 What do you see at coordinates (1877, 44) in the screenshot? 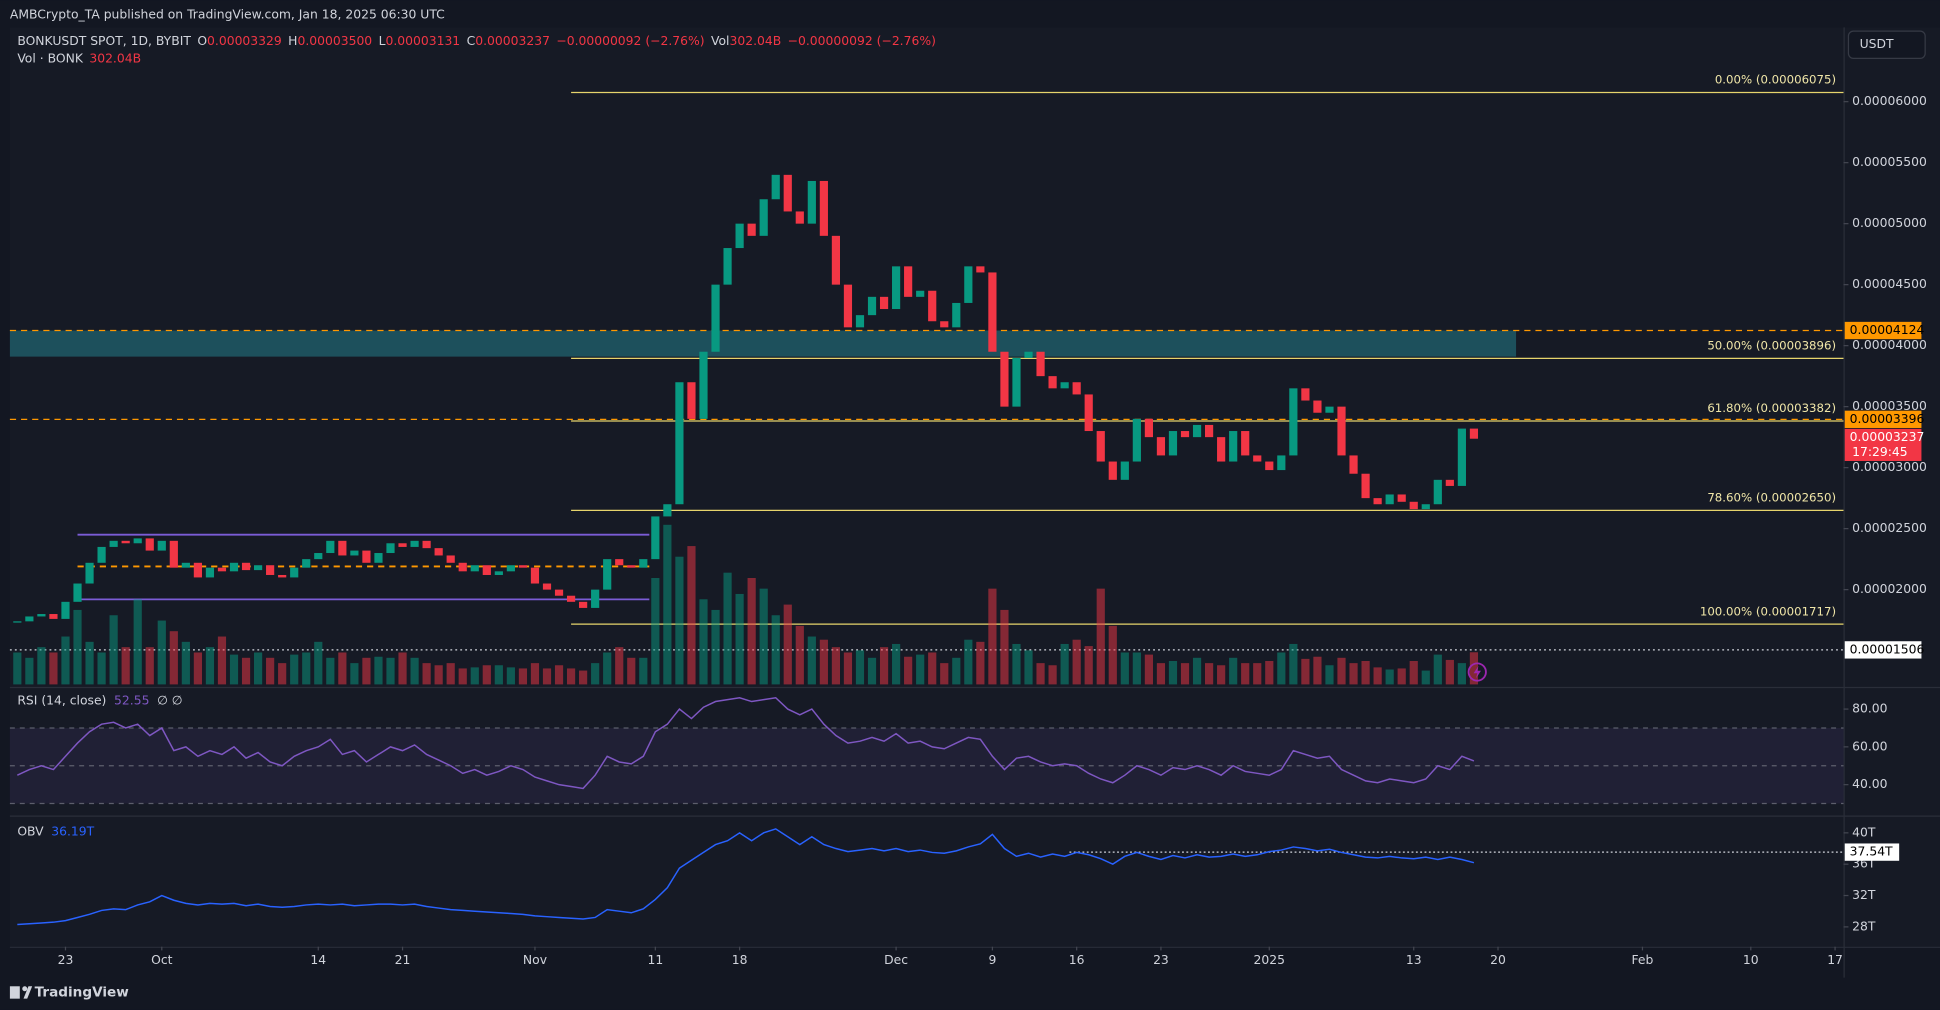
I see `currency-label: USDT` at bounding box center [1877, 44].